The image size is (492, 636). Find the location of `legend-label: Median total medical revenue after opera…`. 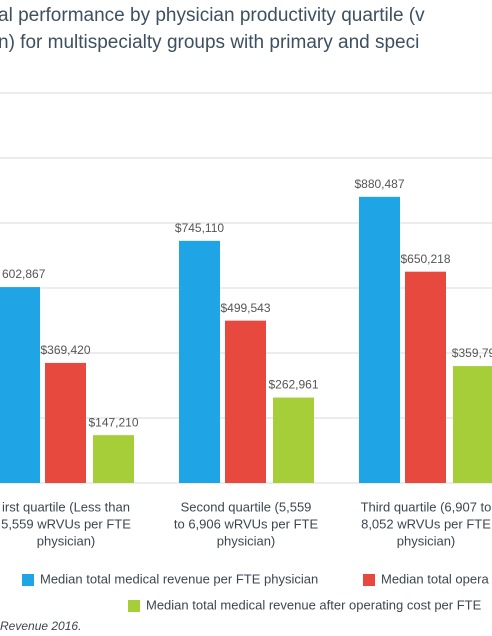

legend-label: Median total medical revenue after opera… is located at coordinates (314, 604).